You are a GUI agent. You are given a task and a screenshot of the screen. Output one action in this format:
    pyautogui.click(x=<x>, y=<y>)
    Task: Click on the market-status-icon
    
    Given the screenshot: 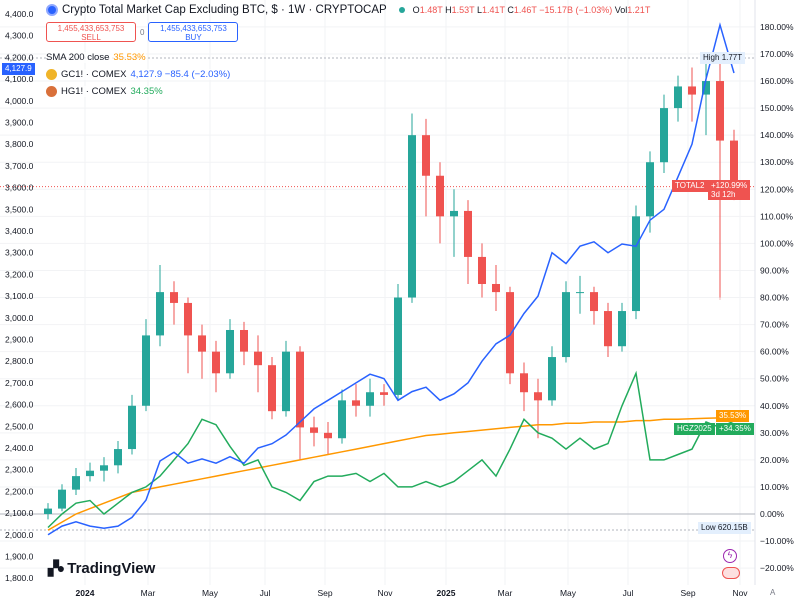 What is the action you would take?
    pyautogui.click(x=401, y=10)
    